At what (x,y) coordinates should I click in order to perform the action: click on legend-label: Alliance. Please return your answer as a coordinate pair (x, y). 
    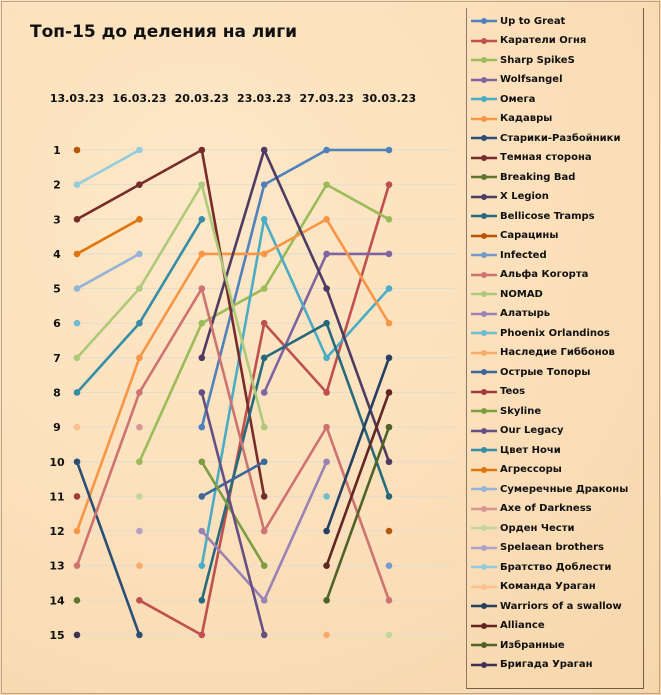
    Looking at the image, I should click on (522, 625).